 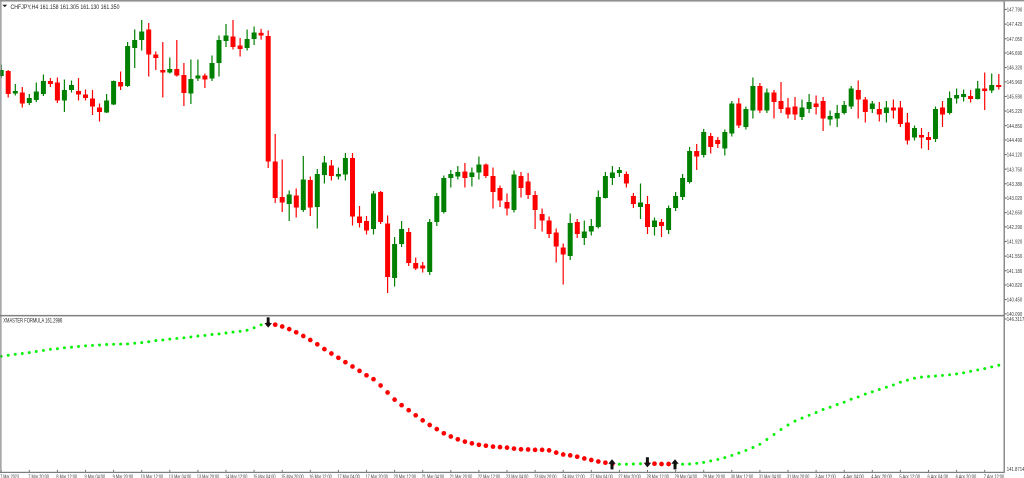 What do you see at coordinates (9, 476) in the screenshot?
I see `svg-text: 7 Mar 2023` at bounding box center [9, 476].